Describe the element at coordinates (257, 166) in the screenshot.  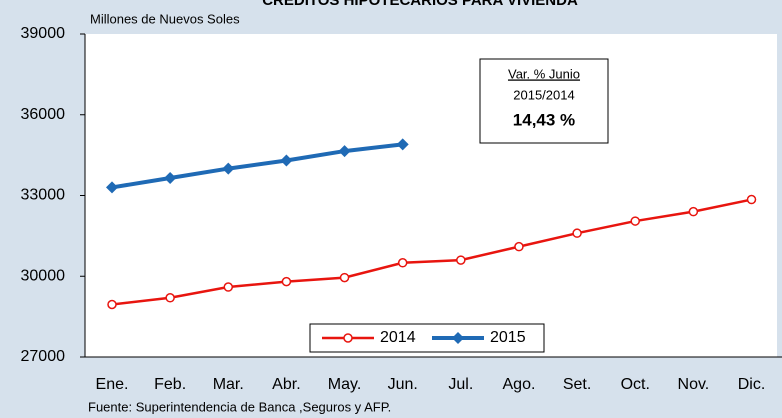
I see `series-line` at that location.